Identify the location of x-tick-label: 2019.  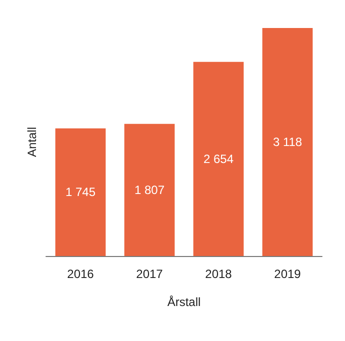
(288, 274).